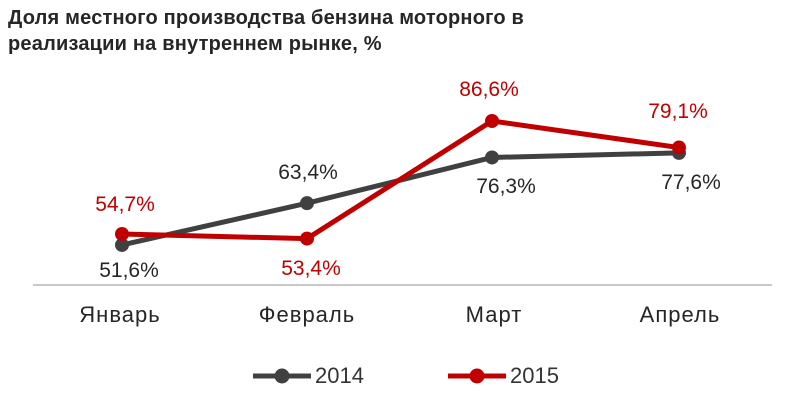 The height and width of the screenshot is (411, 800). Describe the element at coordinates (129, 270) in the screenshot. I see `data-label-2014-0: 51,6%` at that location.